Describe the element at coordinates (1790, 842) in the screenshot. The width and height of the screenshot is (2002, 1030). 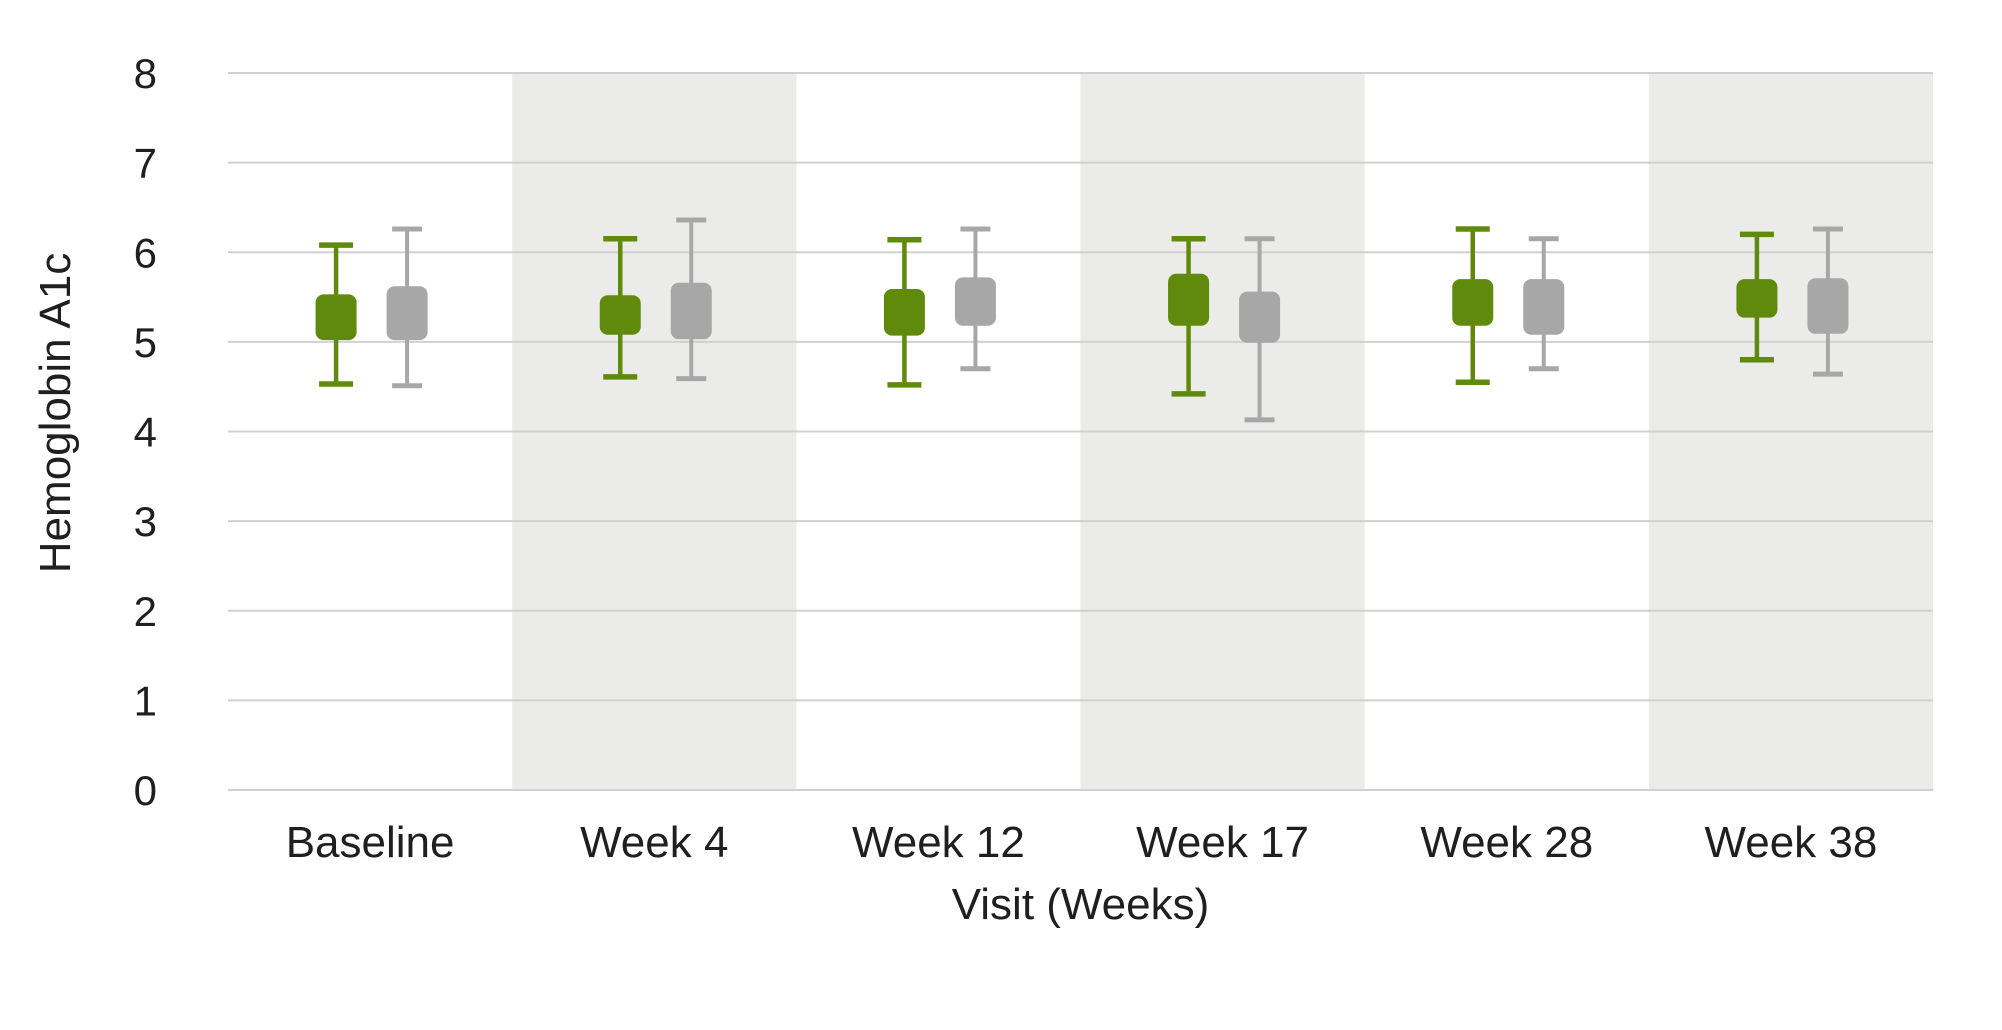
I see `x-tick-label: Week 38` at that location.